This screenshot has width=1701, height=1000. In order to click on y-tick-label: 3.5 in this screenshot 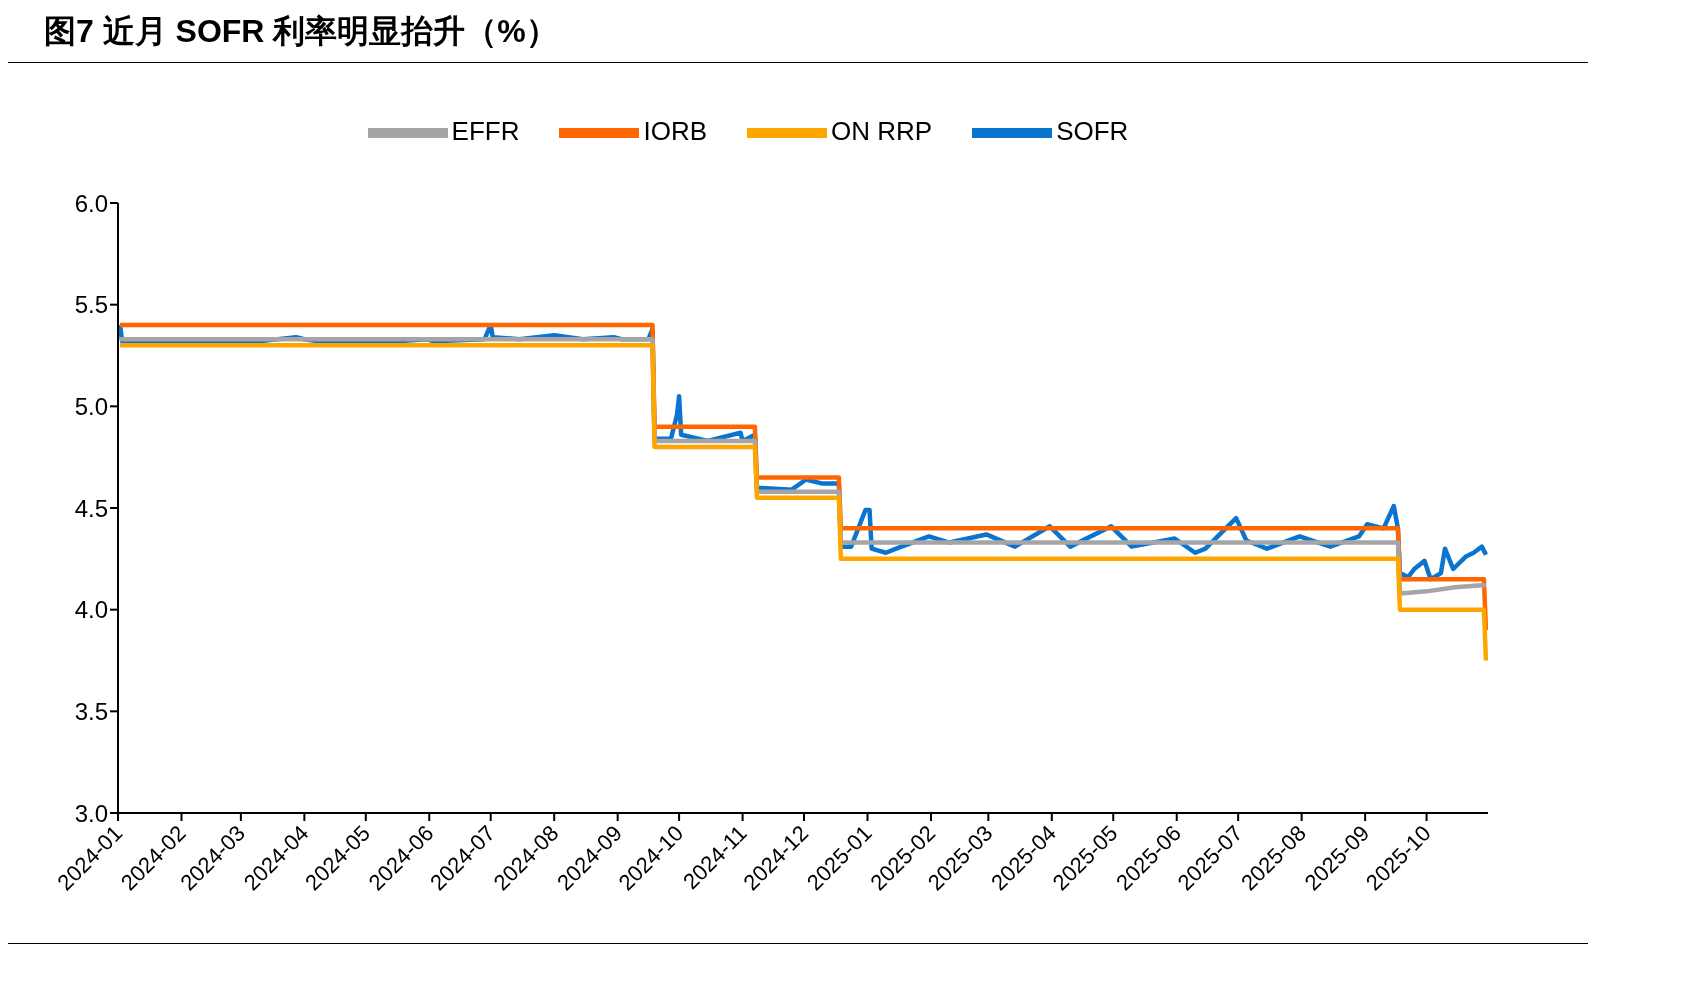, I will do `click(91, 711)`.